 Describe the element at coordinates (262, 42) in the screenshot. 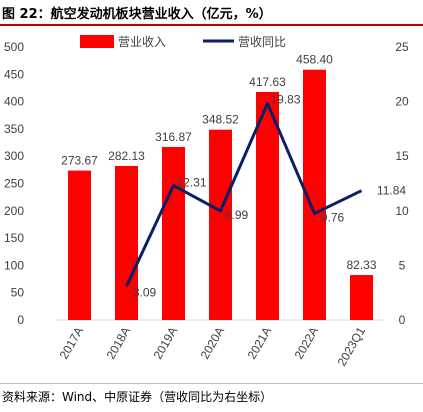

I see `legend-label-yoy: 营收同比` at that location.